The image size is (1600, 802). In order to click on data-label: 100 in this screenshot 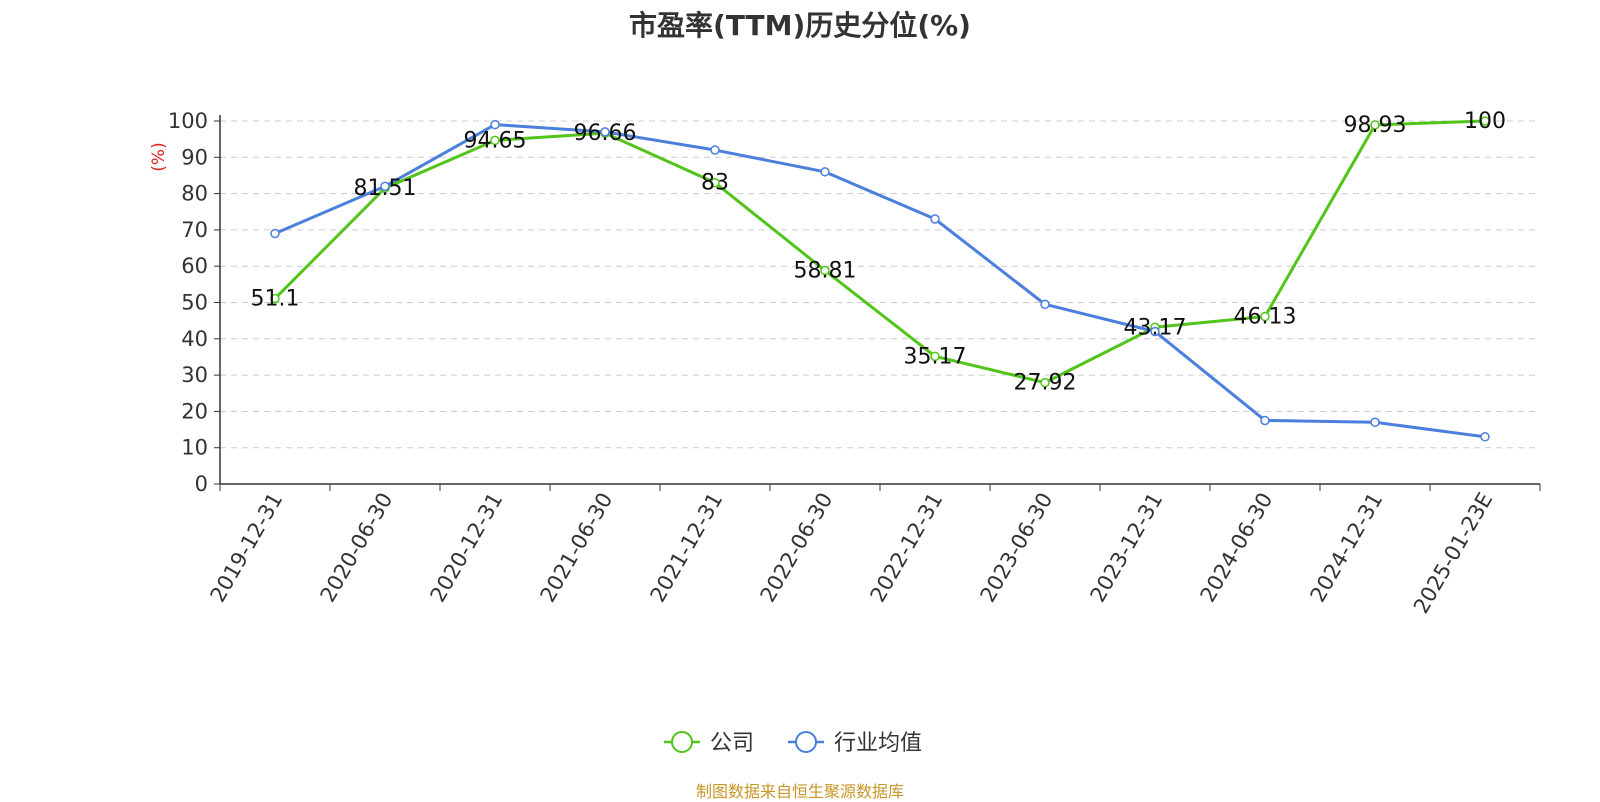, I will do `click(1485, 121)`.